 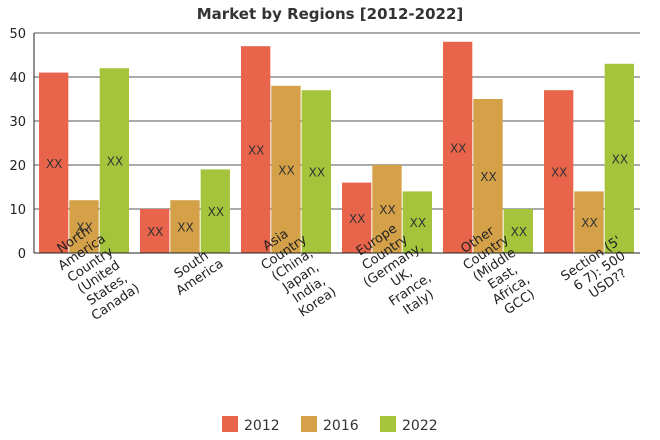 What do you see at coordinates (17, 144) in the screenshot?
I see `y-axis-ticks: 0 10 20 30 40 50` at bounding box center [17, 144].